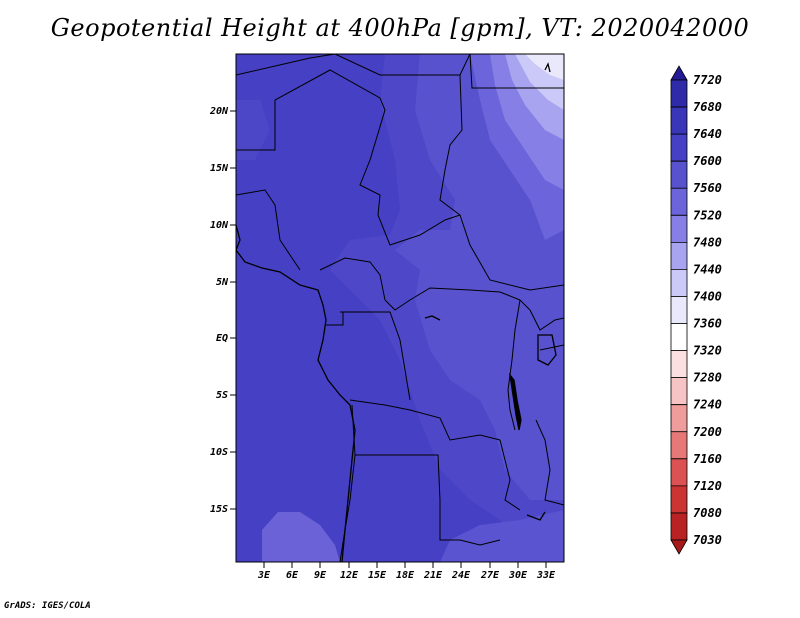 Image resolution: width=800 pixels, height=618 pixels. I want to click on lon-label: 12E, so click(349, 575).